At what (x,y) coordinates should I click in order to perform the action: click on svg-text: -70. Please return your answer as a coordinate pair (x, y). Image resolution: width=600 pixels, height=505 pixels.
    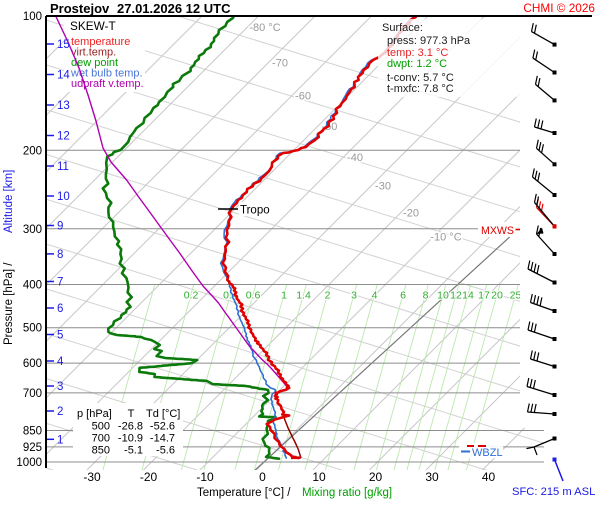
    Looking at the image, I should click on (280, 64).